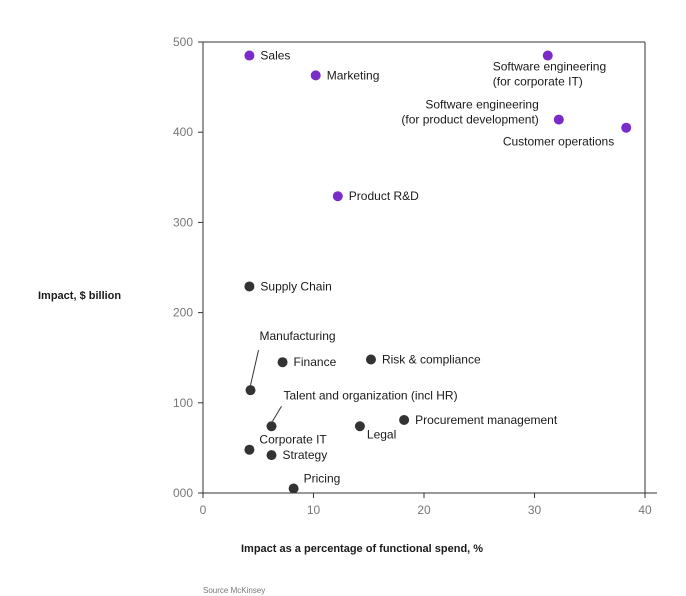 The width and height of the screenshot is (686, 596). Describe the element at coordinates (271, 455) in the screenshot. I see `point-strategy` at that location.